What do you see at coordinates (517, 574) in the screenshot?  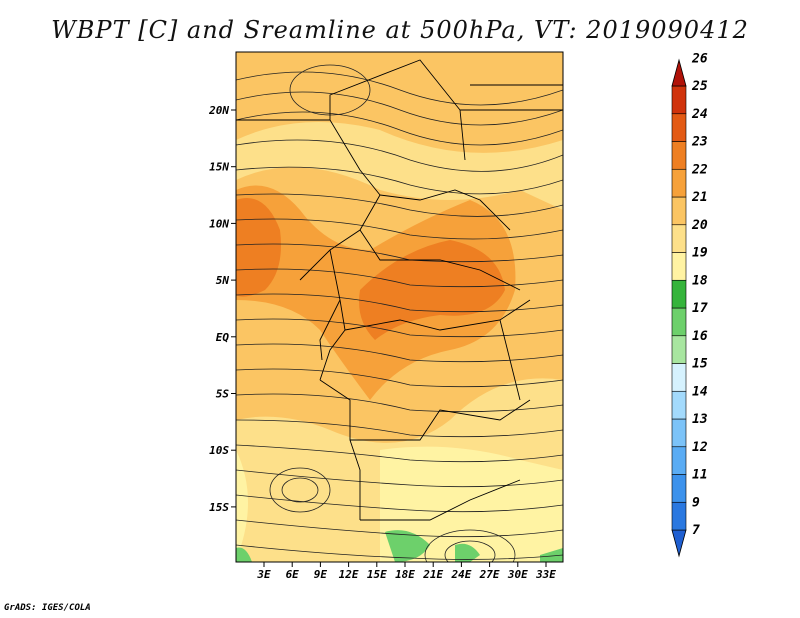 I see `lon-label: 30E` at bounding box center [517, 574].